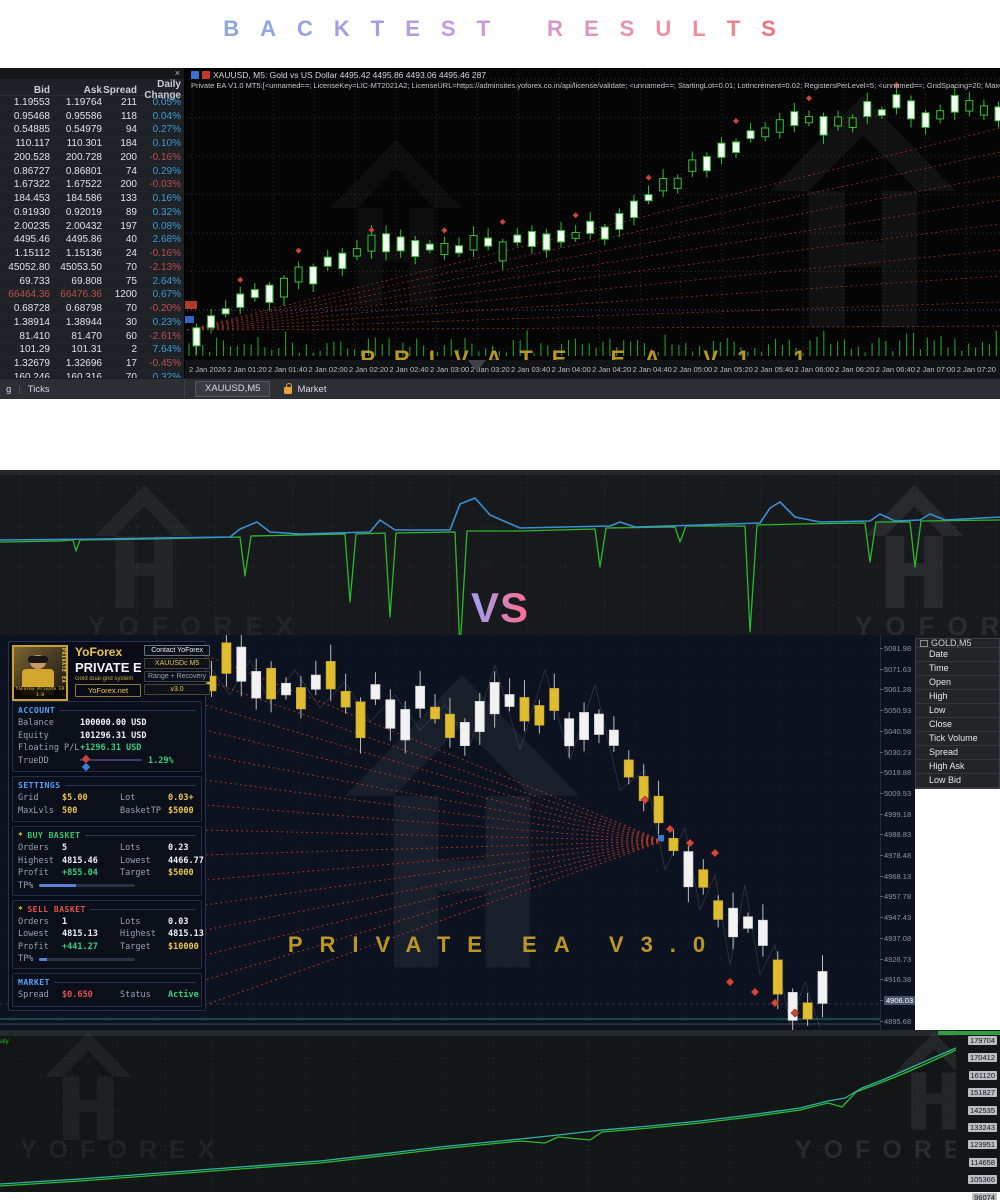 This screenshot has height=1200, width=1000. Describe the element at coordinates (233, 389) in the screenshot. I see `tab-symbol: XAUUSD,M5` at that location.